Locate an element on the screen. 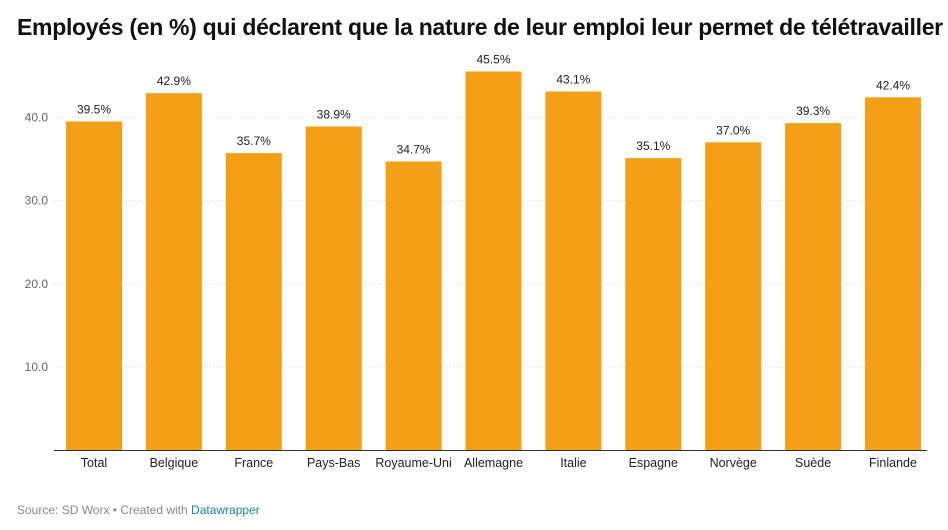  bar-value-label: 42.9% is located at coordinates (174, 81).